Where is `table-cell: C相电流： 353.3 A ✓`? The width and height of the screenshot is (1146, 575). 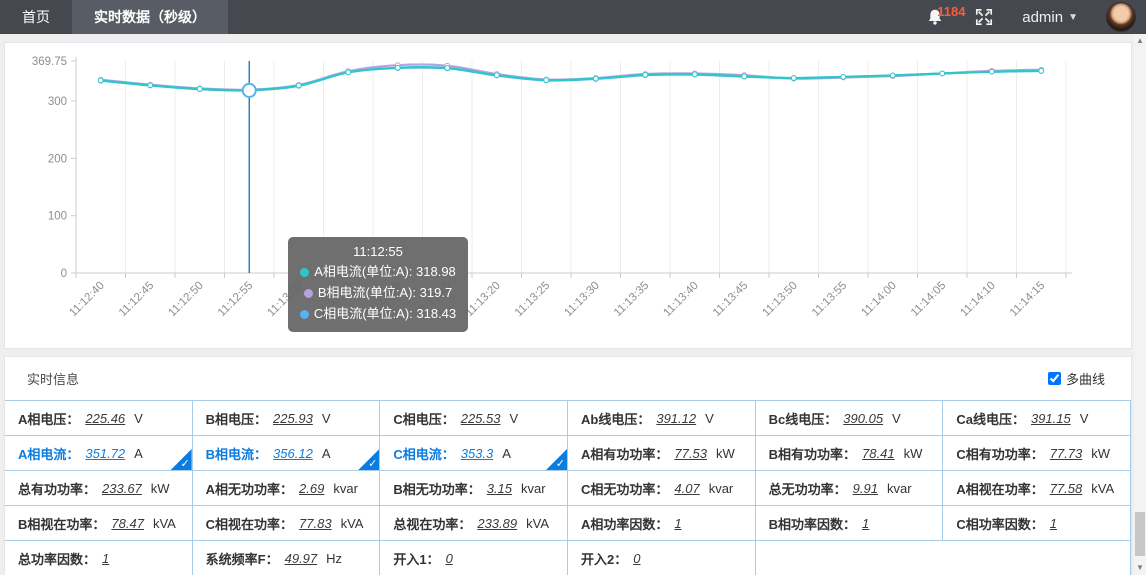 table-cell: C相电流： 353.3 A ✓ is located at coordinates (474, 453).